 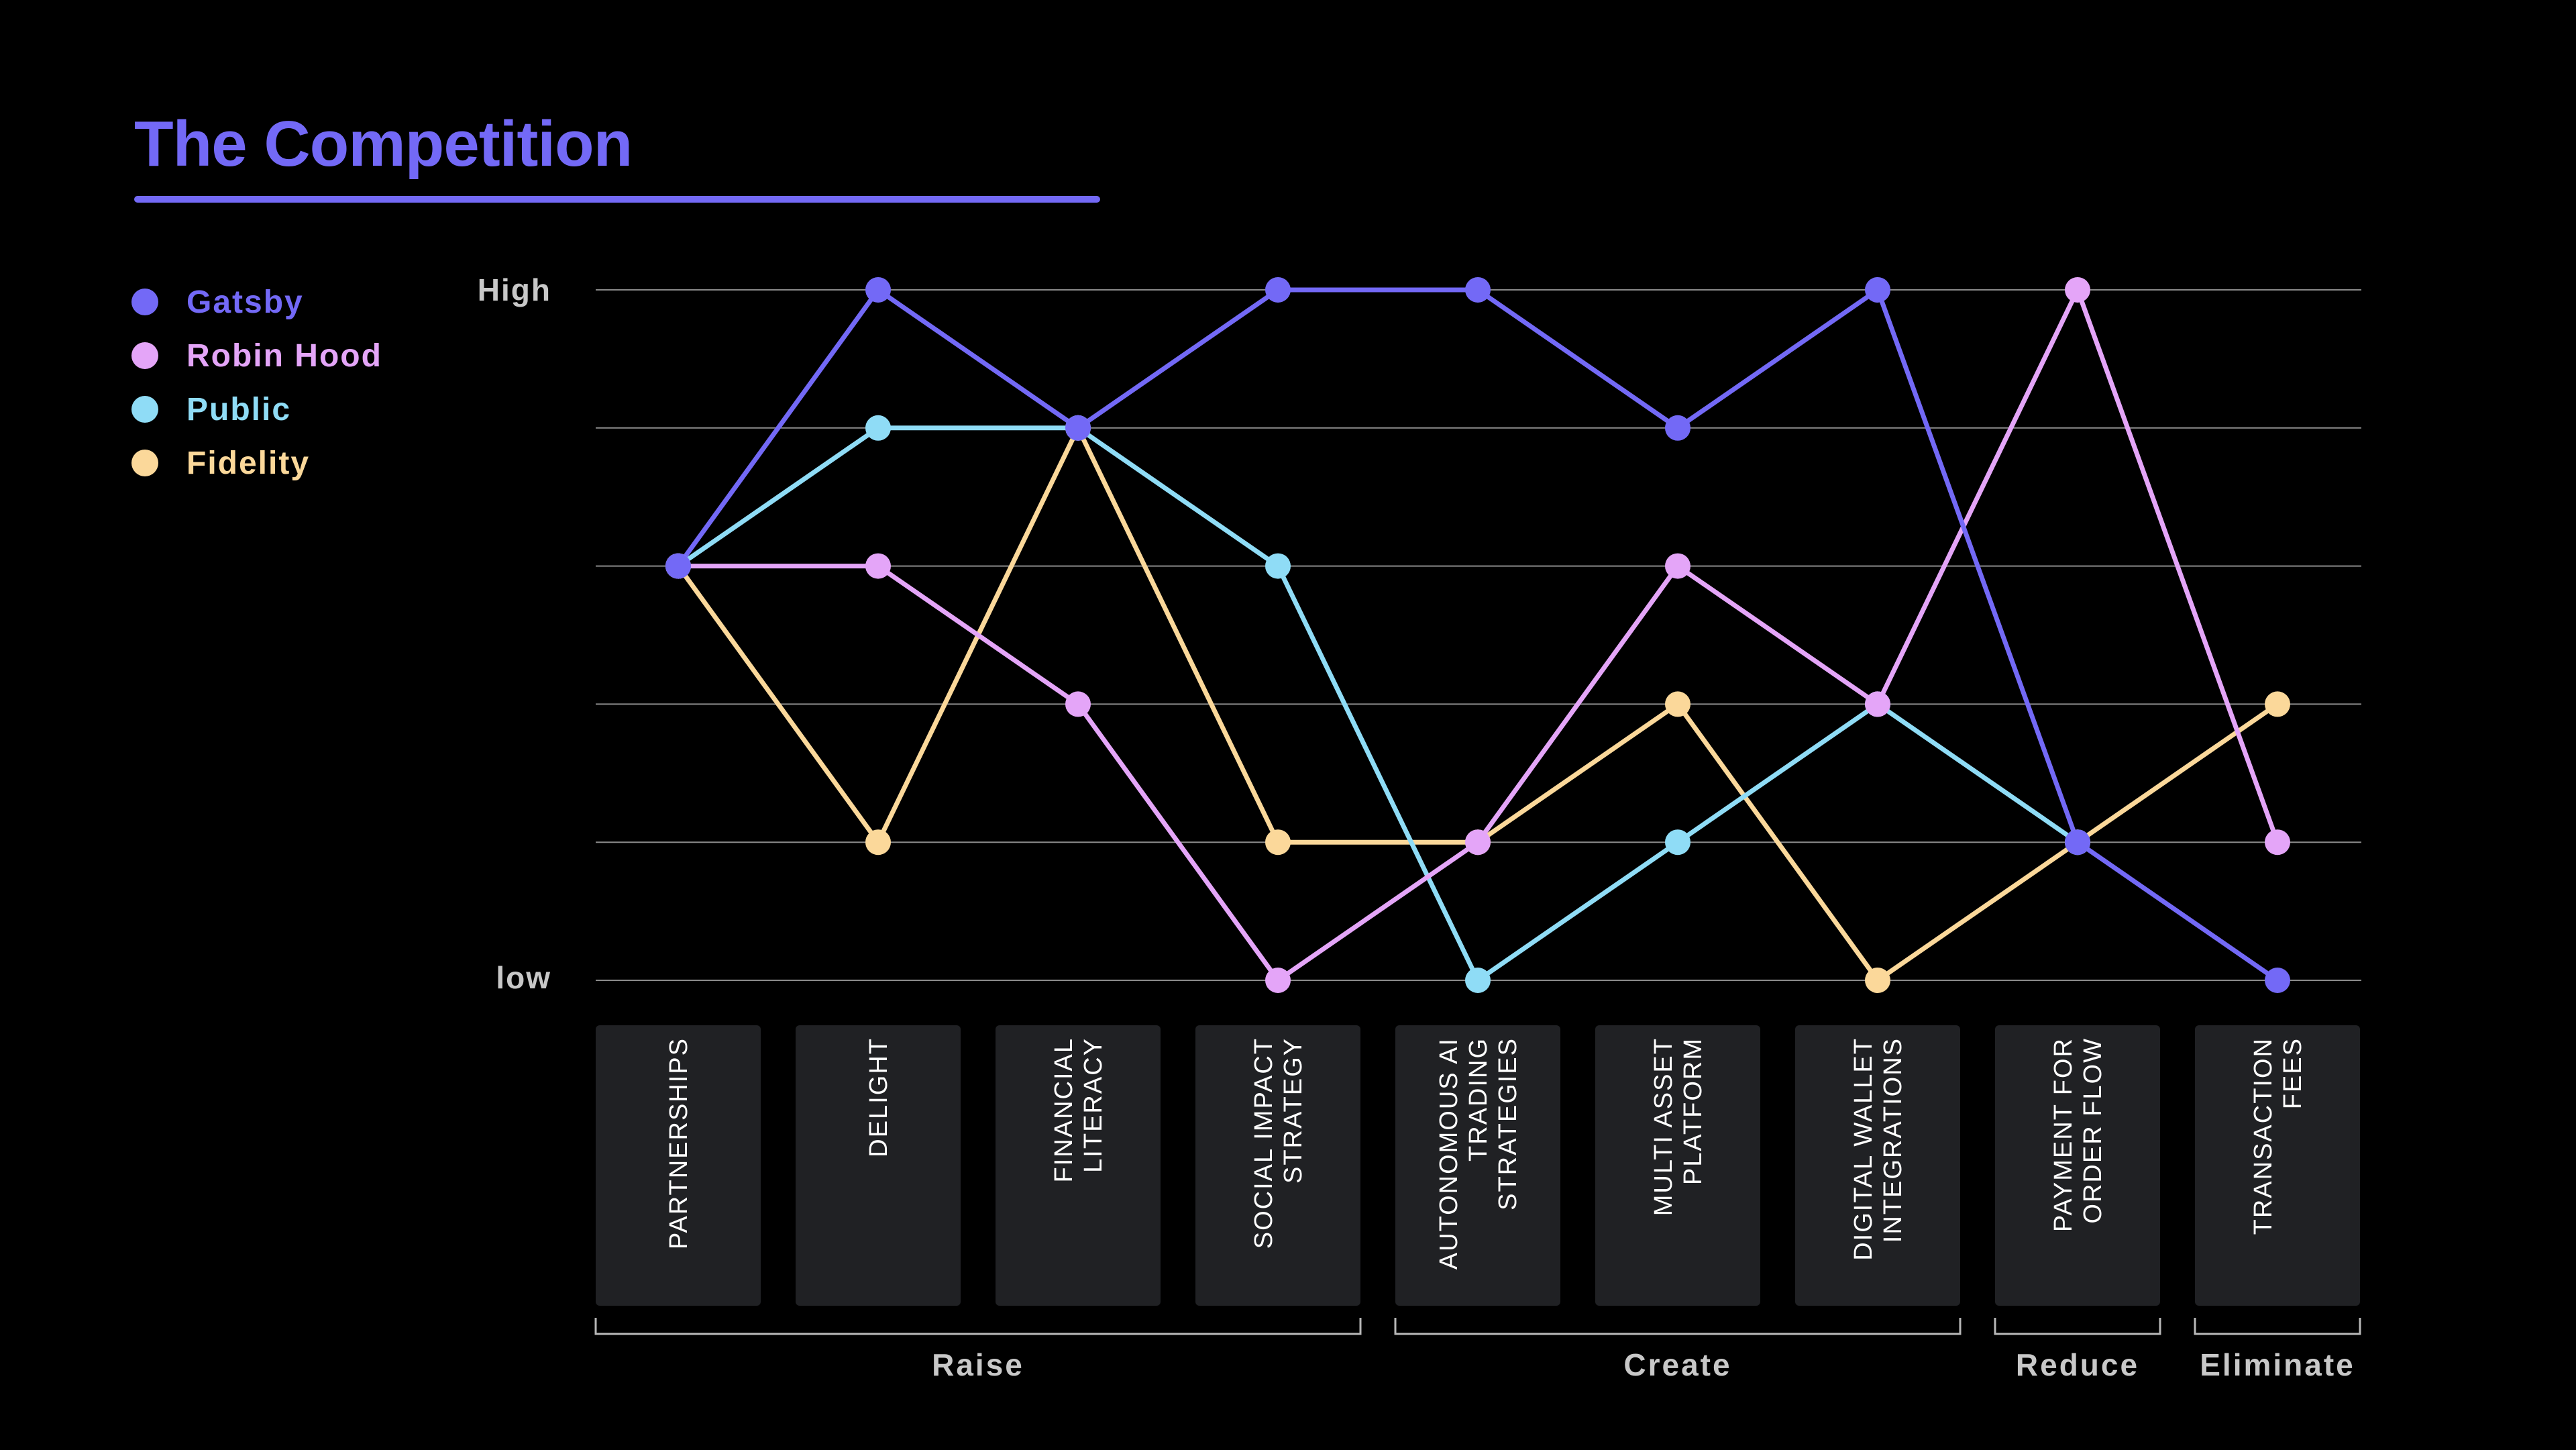 I want to click on group-label: Create, so click(x=1677, y=1364).